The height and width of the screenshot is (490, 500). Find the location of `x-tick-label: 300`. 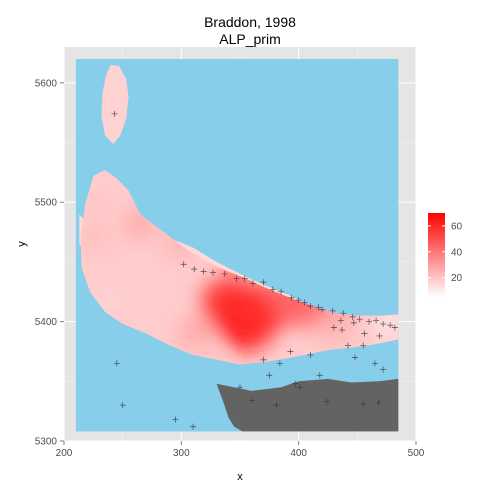

x-tick-label: 300 is located at coordinates (181, 453).